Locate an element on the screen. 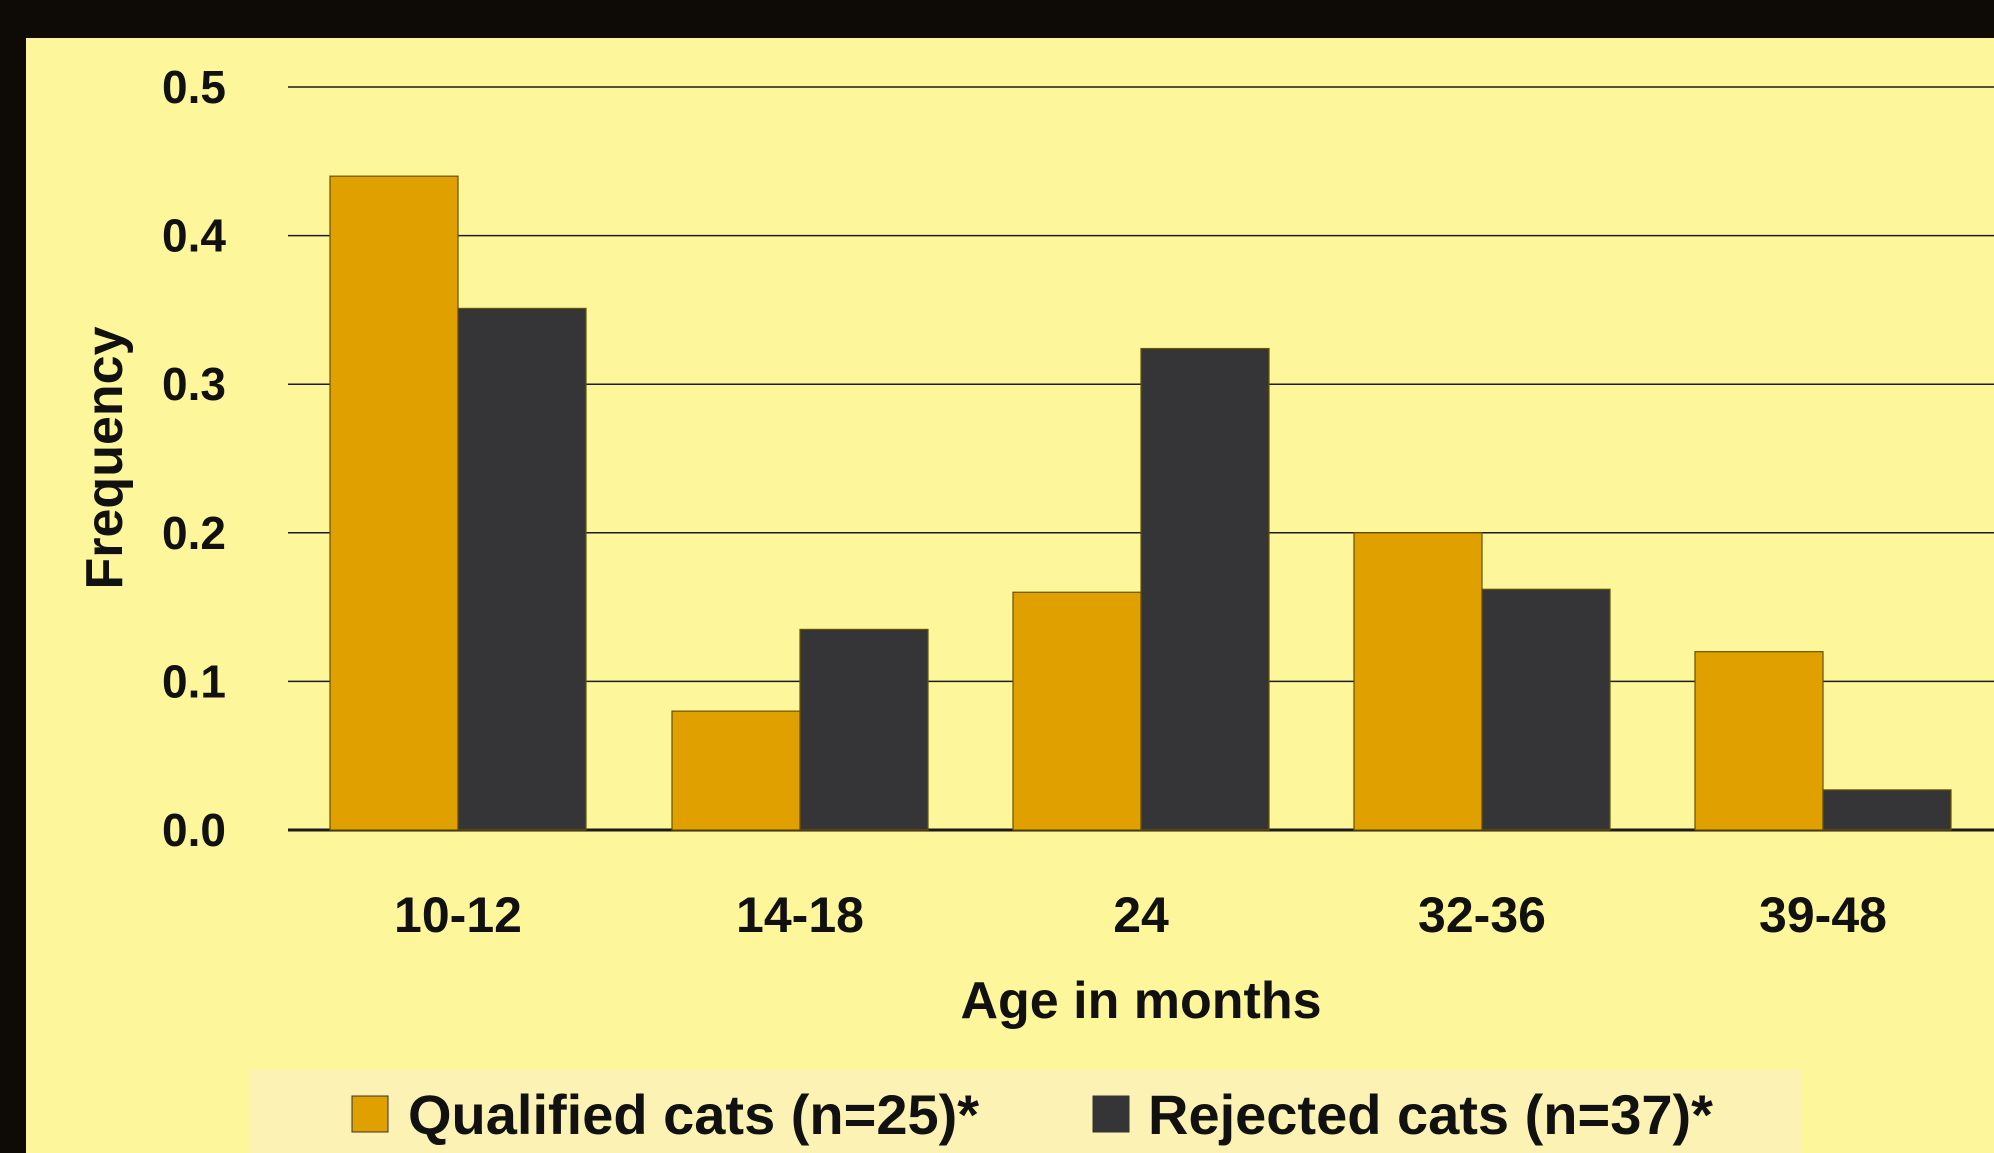 Image resolution: width=1994 pixels, height=1153 pixels. x-tick-label: 39-48 is located at coordinates (1823, 915).